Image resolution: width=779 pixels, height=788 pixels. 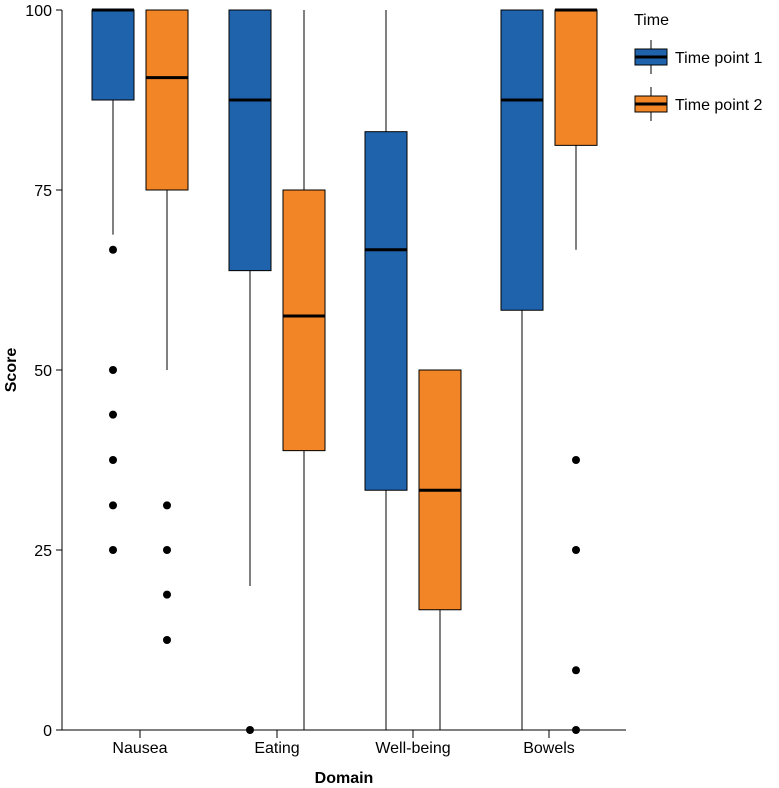 What do you see at coordinates (719, 105) in the screenshot?
I see `legend-label-tp2: Time point 2` at bounding box center [719, 105].